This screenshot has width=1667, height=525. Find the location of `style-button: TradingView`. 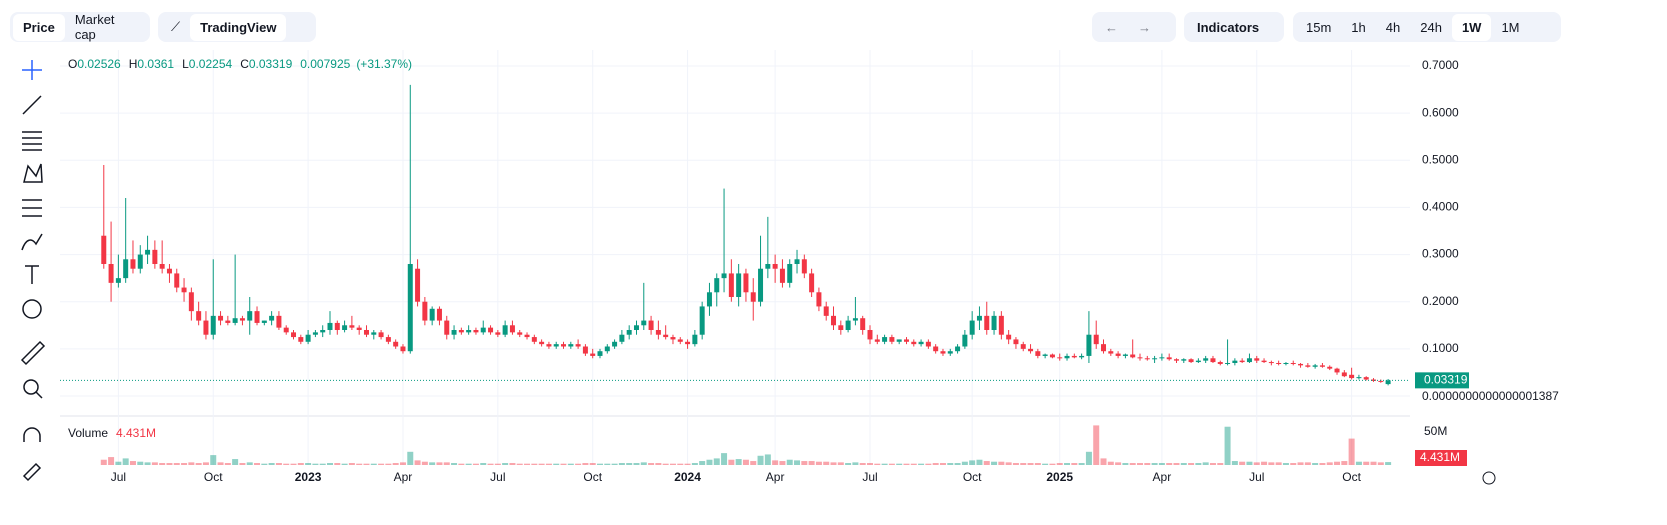

style-button: TradingView is located at coordinates (238, 27).